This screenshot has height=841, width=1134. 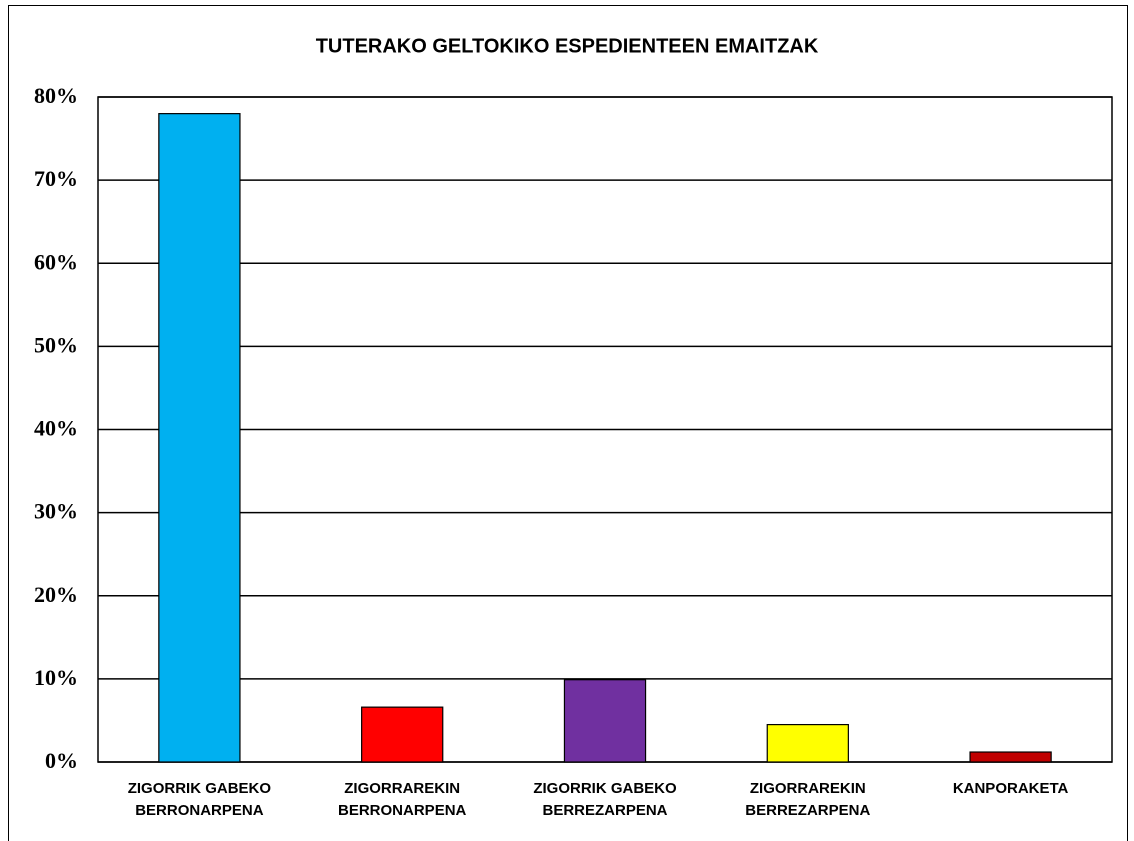 I want to click on x-tick-label: ZIGORRAREKIN BERRONARPENA, so click(x=402, y=799).